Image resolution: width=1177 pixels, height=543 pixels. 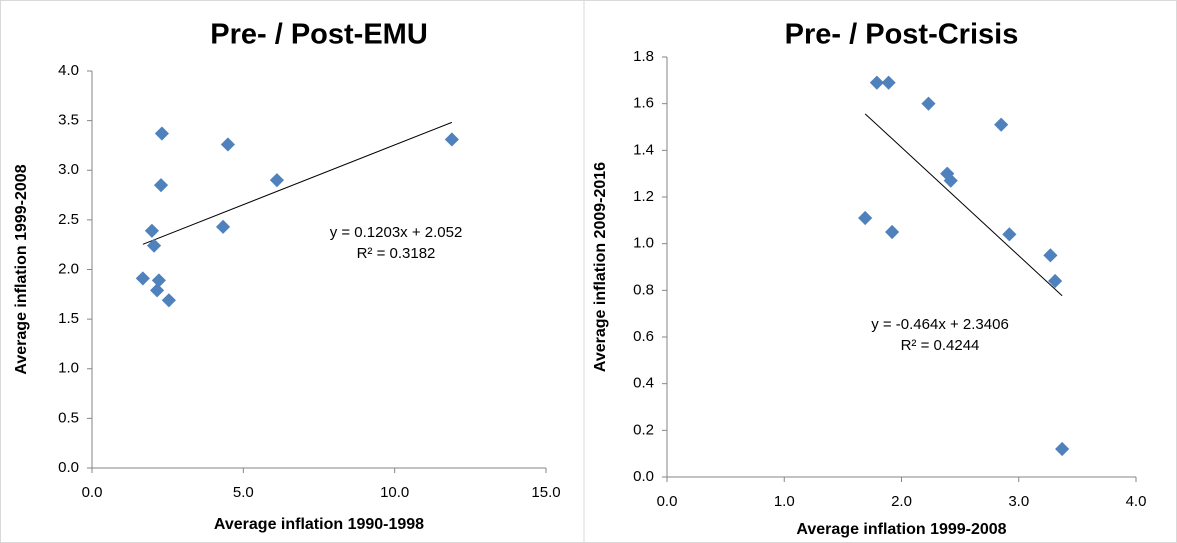 What do you see at coordinates (319, 35) in the screenshot?
I see `chart-title: Pre- / Post-EMU` at bounding box center [319, 35].